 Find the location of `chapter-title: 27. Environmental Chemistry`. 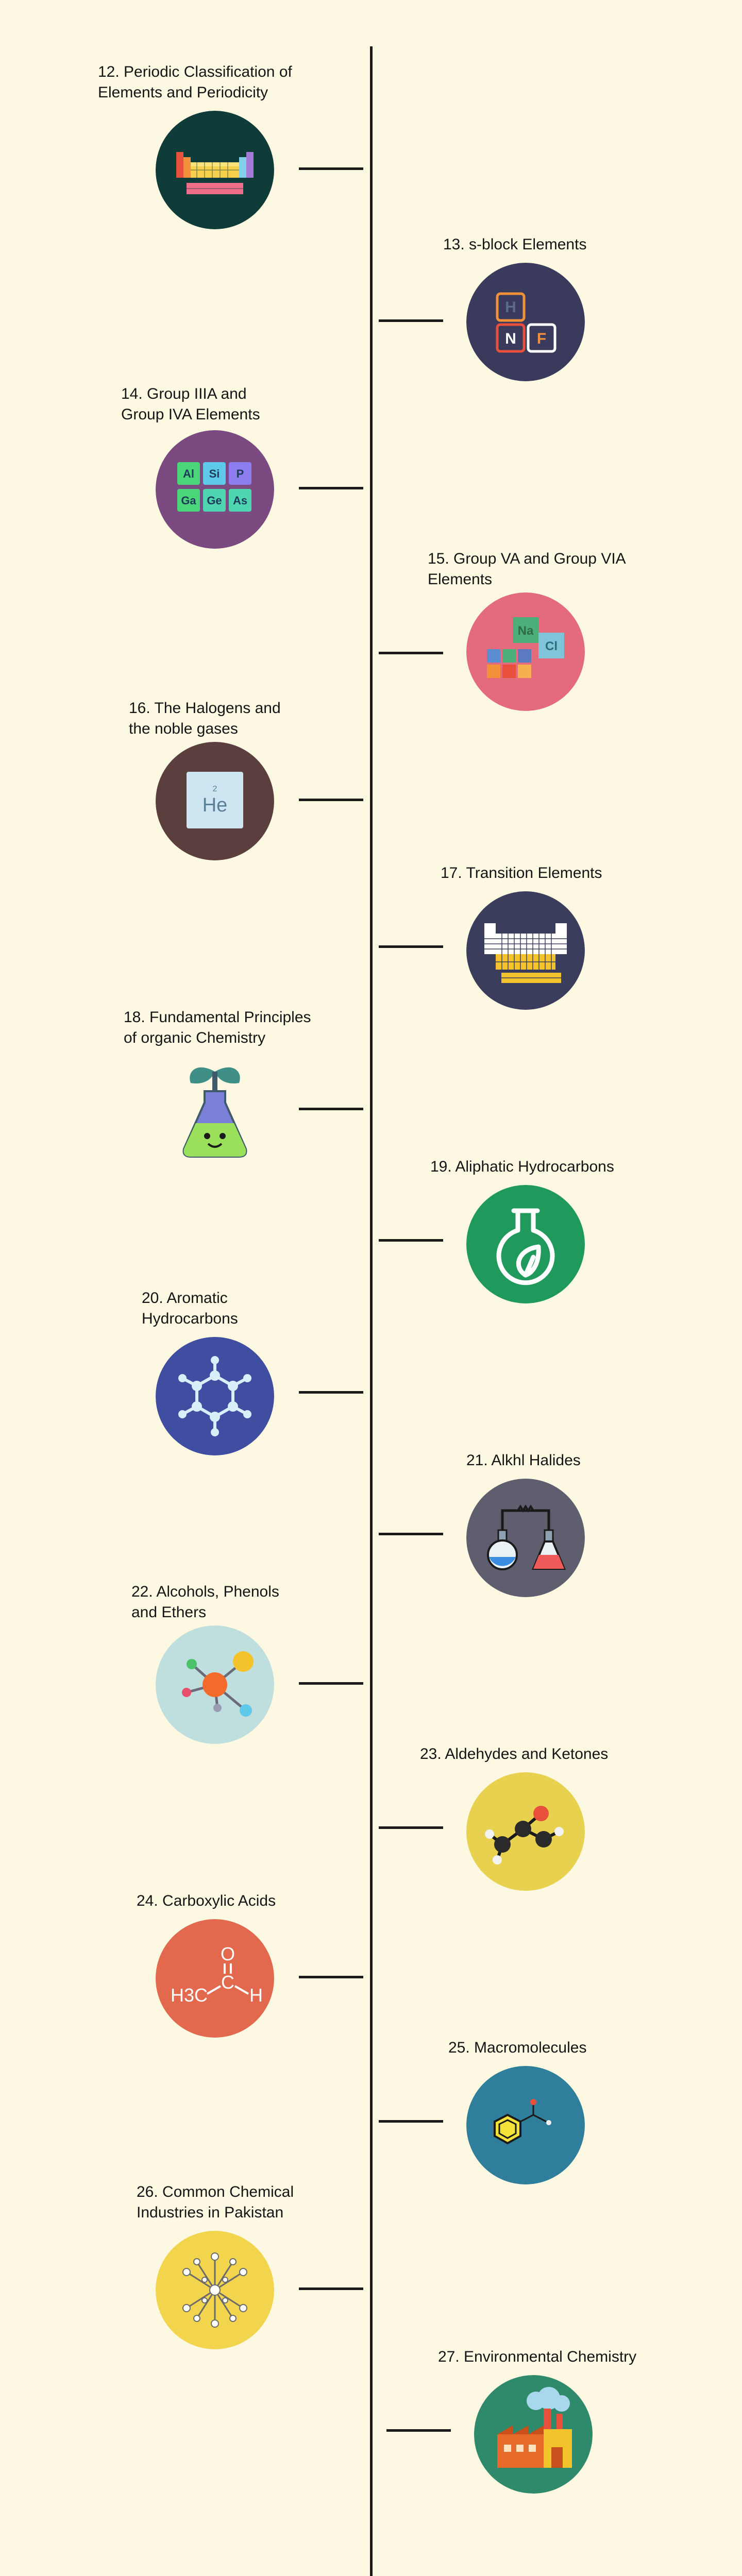

chapter-title: 27. Environmental Chemistry is located at coordinates (537, 2356).